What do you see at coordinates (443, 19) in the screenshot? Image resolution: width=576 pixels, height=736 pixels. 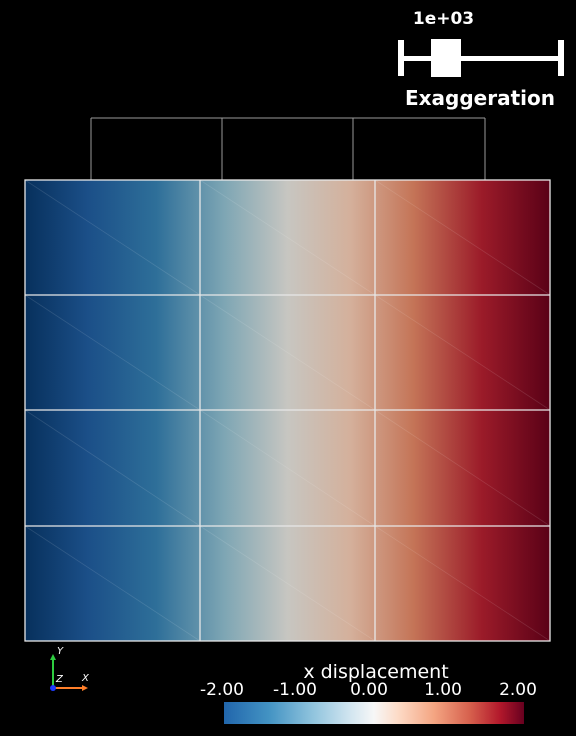 I see `exaggeration-value: 1e+03` at bounding box center [443, 19].